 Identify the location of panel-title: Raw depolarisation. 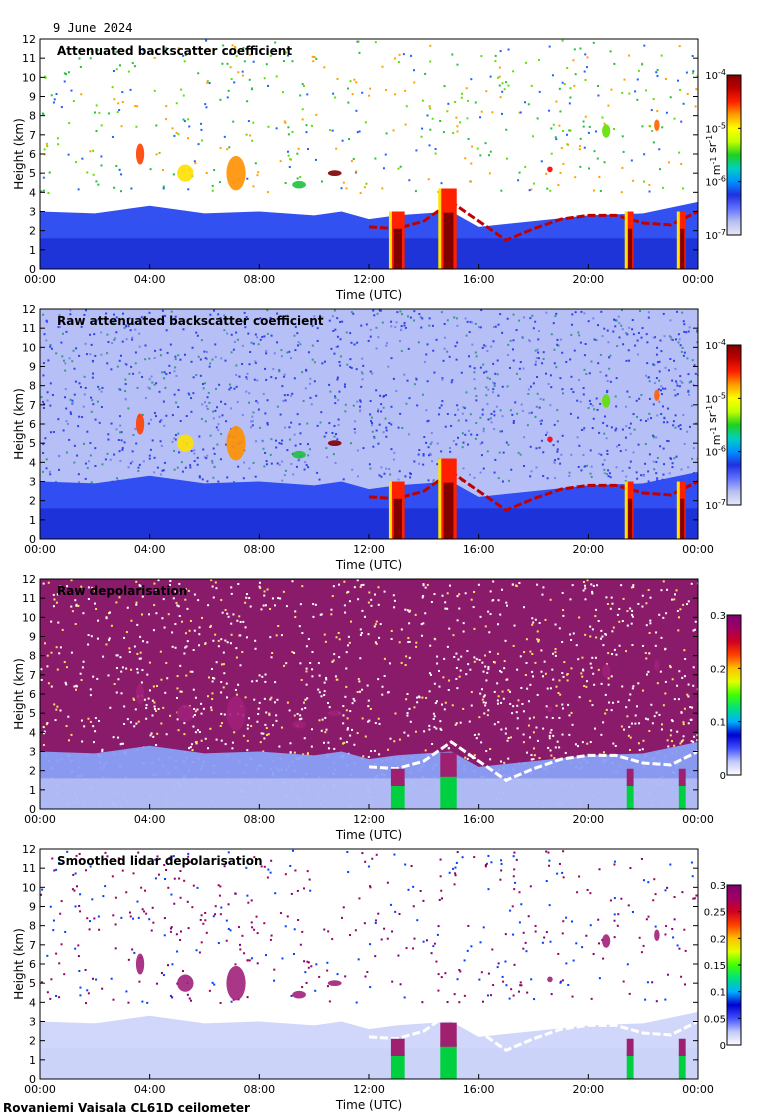
(122, 591).